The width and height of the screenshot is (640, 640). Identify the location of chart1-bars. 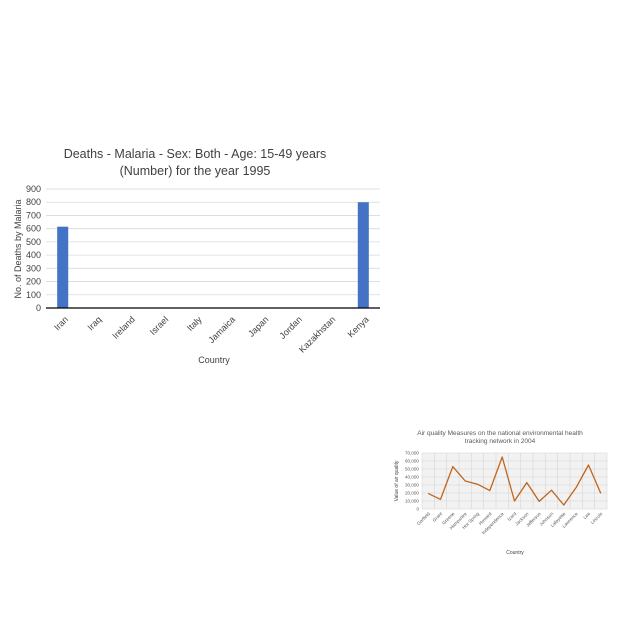
(213, 255).